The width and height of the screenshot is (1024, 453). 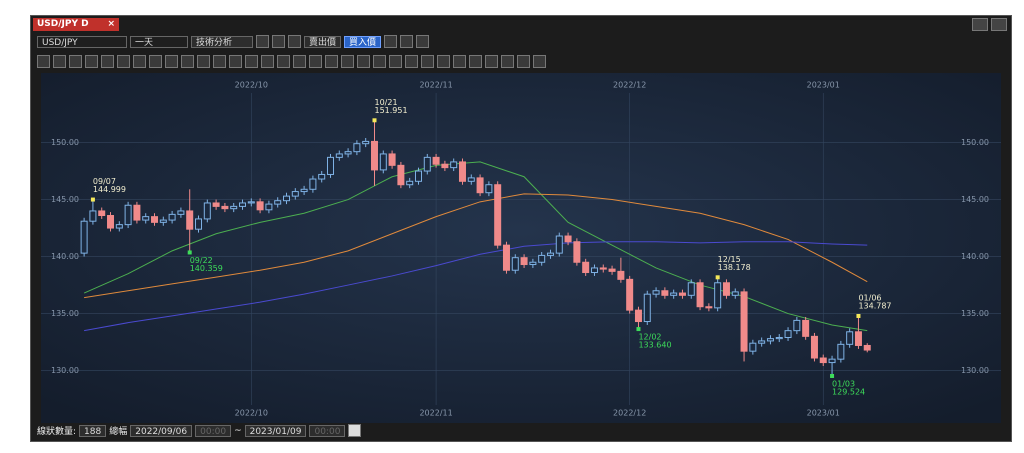 I want to click on period-select: 一天, so click(x=159, y=41).